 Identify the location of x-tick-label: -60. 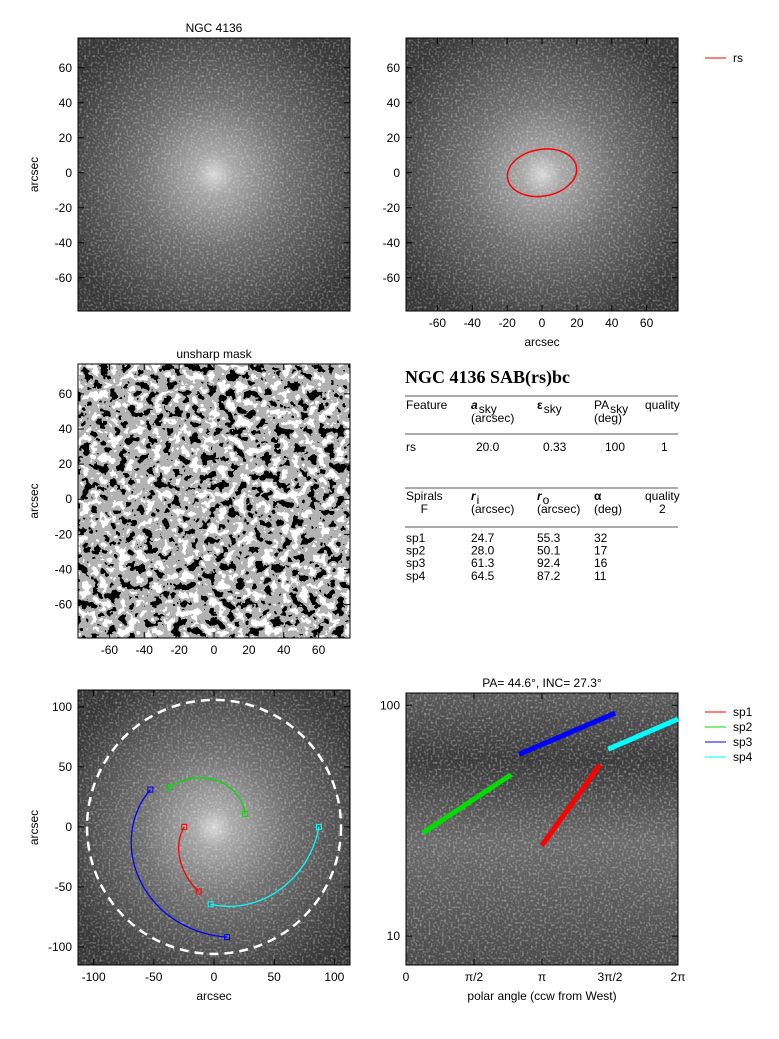
(438, 323).